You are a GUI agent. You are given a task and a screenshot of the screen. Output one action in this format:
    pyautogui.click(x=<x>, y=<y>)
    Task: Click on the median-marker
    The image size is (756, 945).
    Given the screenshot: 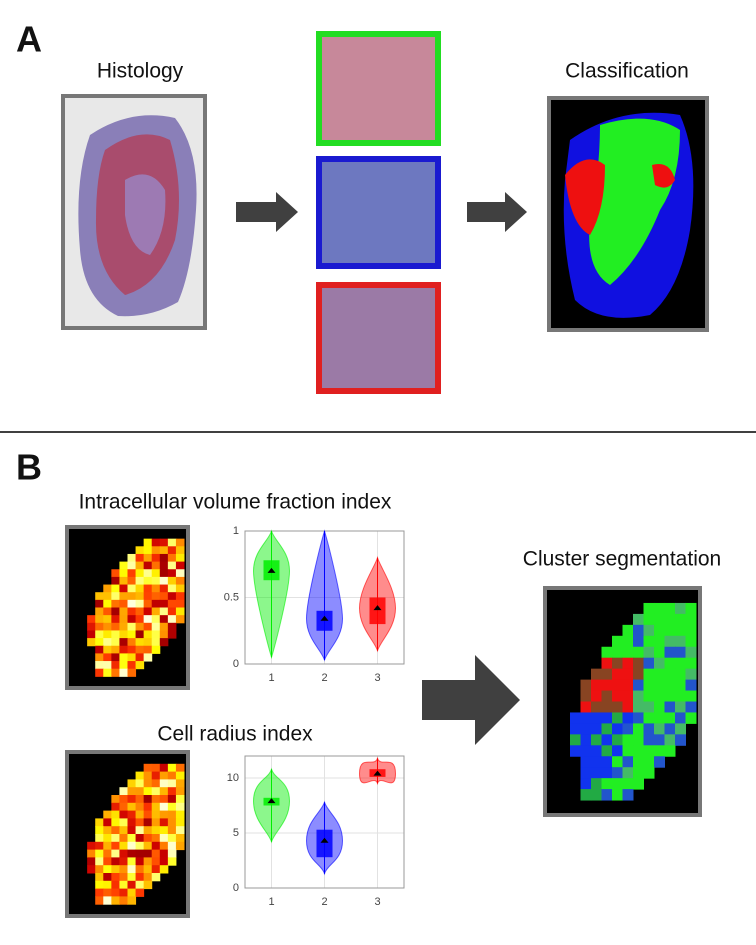 What is the action you would take?
    pyautogui.click(x=271, y=801)
    